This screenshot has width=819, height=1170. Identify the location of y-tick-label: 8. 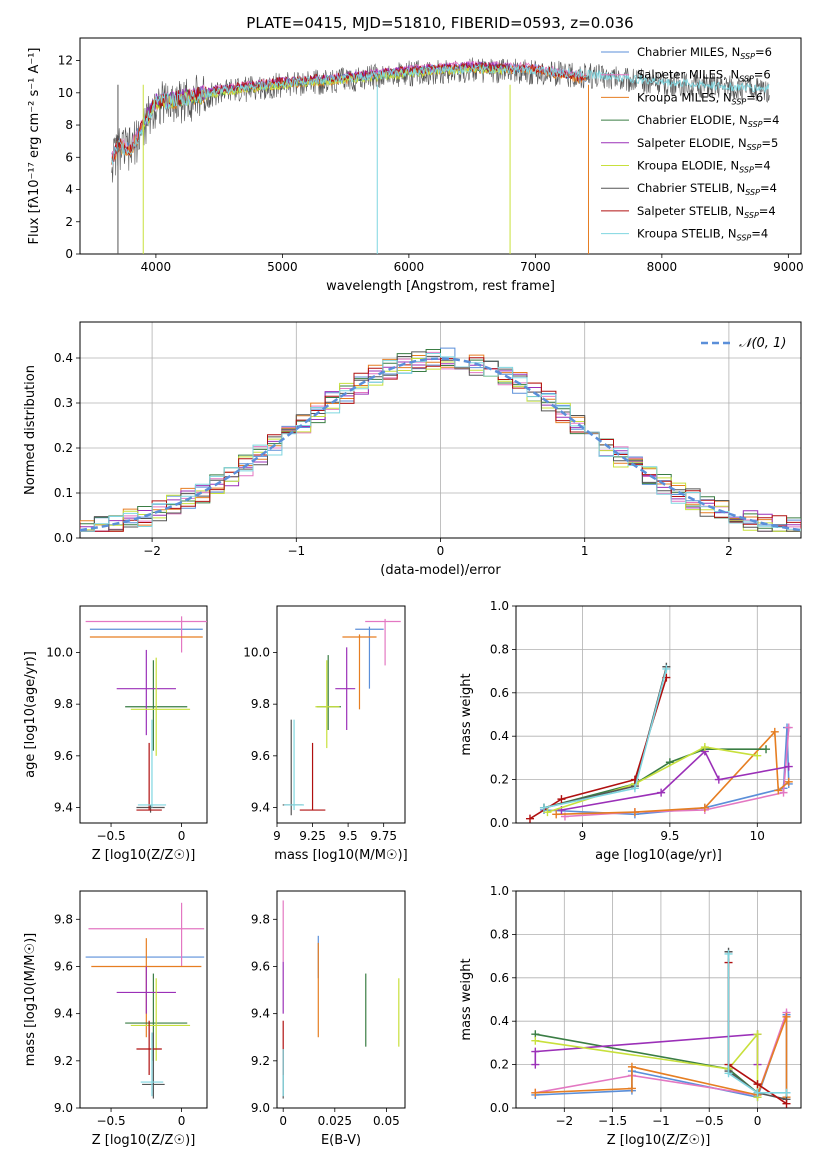
(69, 125).